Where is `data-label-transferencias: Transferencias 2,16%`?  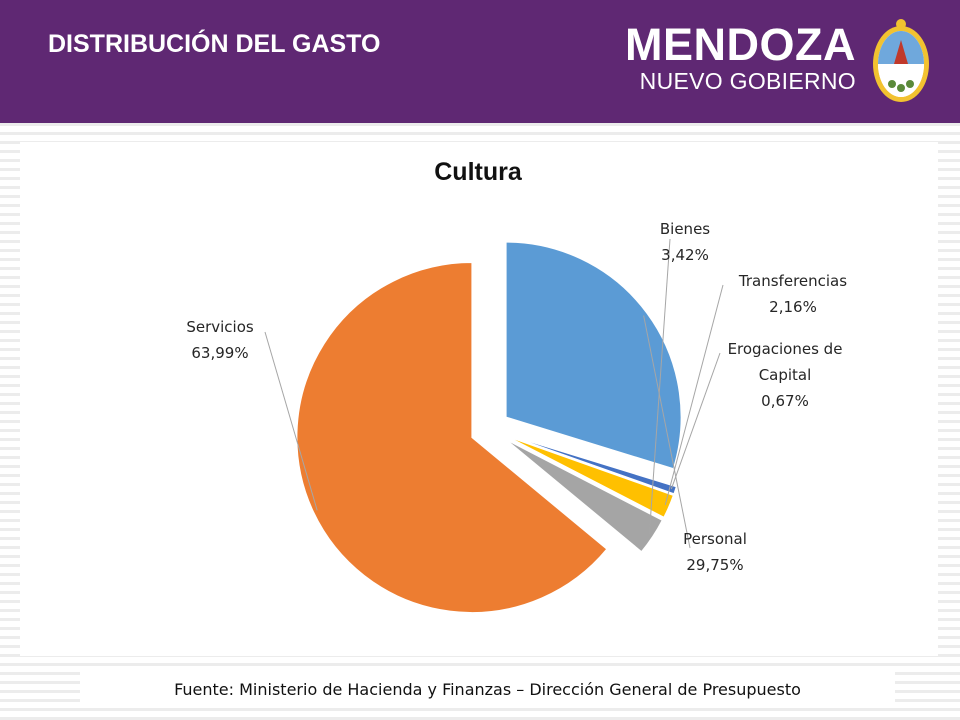
data-label-transferencias: Transferencias 2,16% is located at coordinates (792, 294).